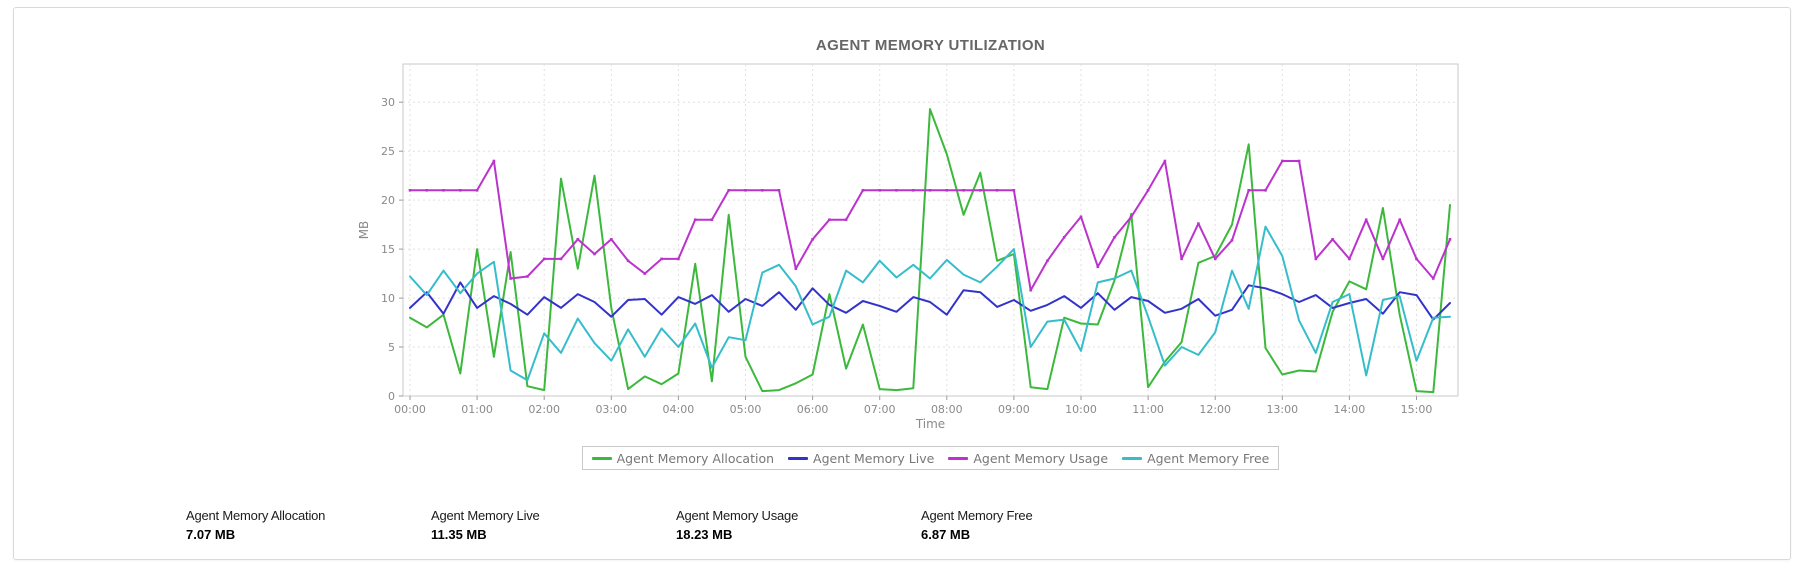 This screenshot has height=580, width=1804. I want to click on y-tick-labels: 0 5 10 15 20 25 30, so click(388, 249).